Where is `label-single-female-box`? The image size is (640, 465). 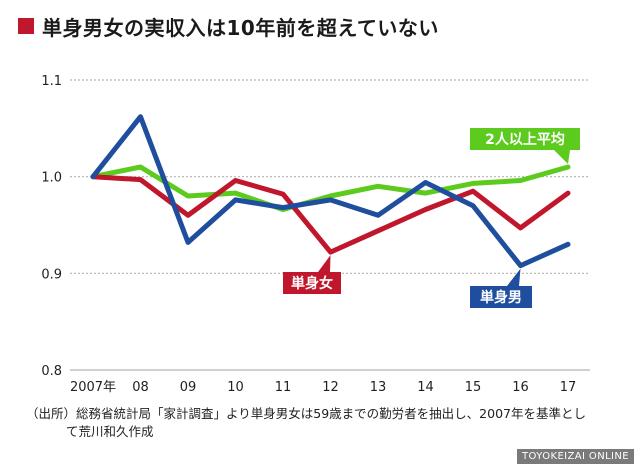
label-single-female-box is located at coordinates (312, 283).